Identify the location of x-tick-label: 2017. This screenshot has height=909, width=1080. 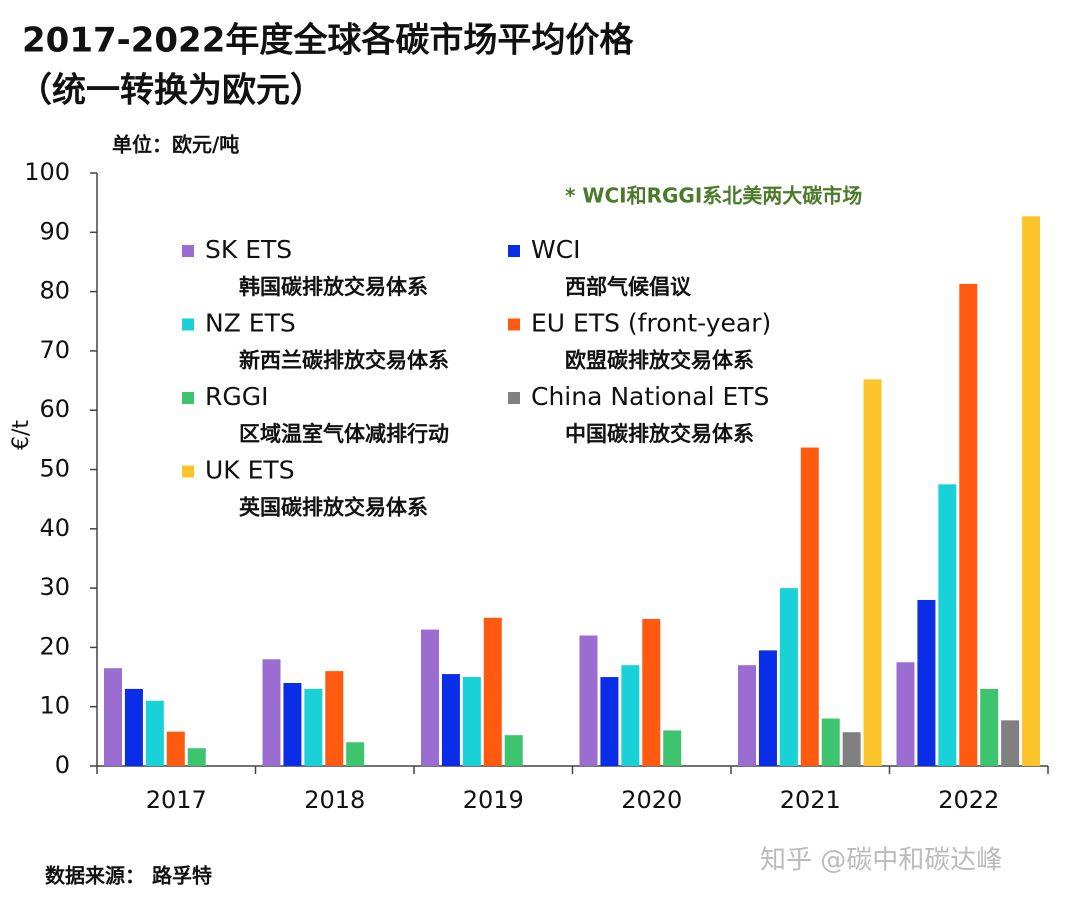
(176, 800).